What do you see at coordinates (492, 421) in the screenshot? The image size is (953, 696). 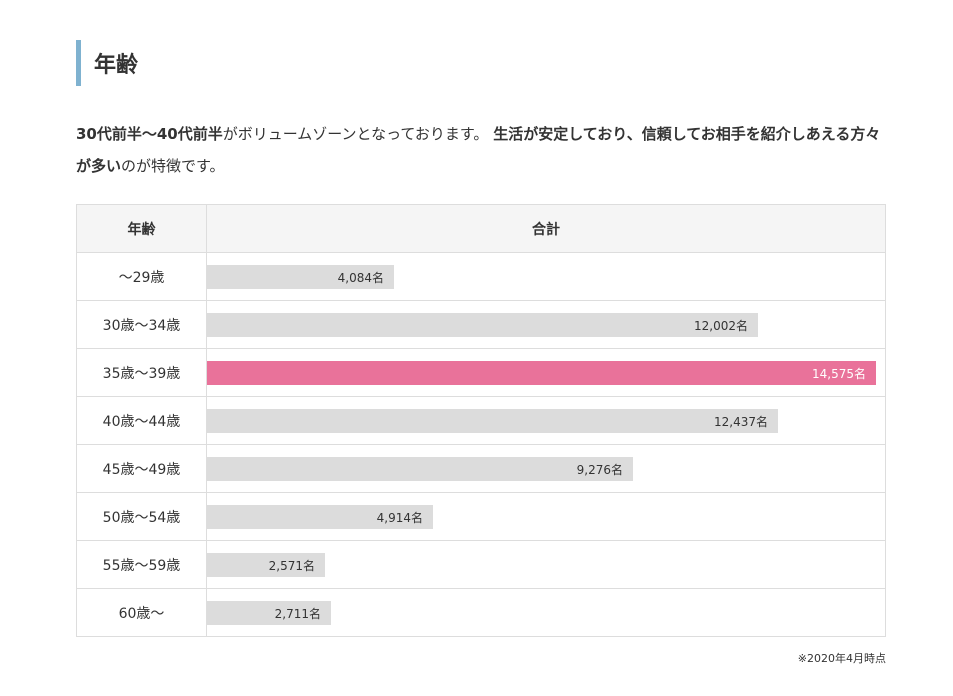 I see `bar-3: 12,437名` at bounding box center [492, 421].